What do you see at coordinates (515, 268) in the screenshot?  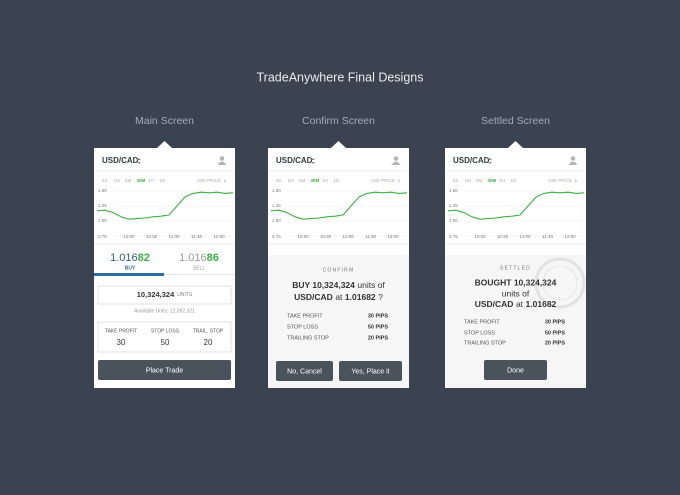 I see `settled-heading: SETTLED` at bounding box center [515, 268].